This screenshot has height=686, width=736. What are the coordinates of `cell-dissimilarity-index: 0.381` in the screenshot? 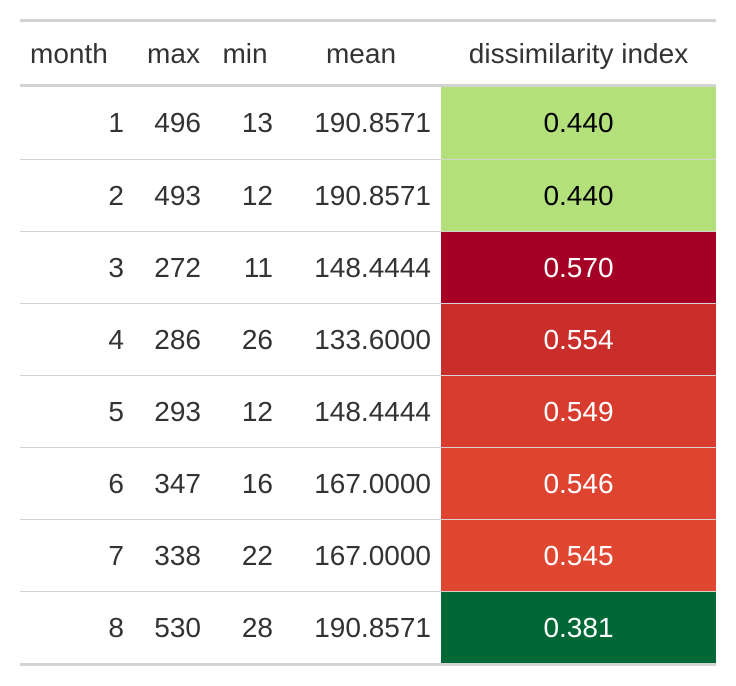 It's located at (578, 627).